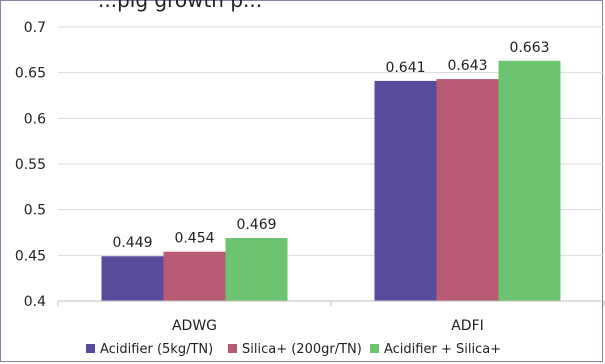 The height and width of the screenshot is (364, 605). What do you see at coordinates (194, 239) in the screenshot?
I see `data-label: 0.454` at bounding box center [194, 239].